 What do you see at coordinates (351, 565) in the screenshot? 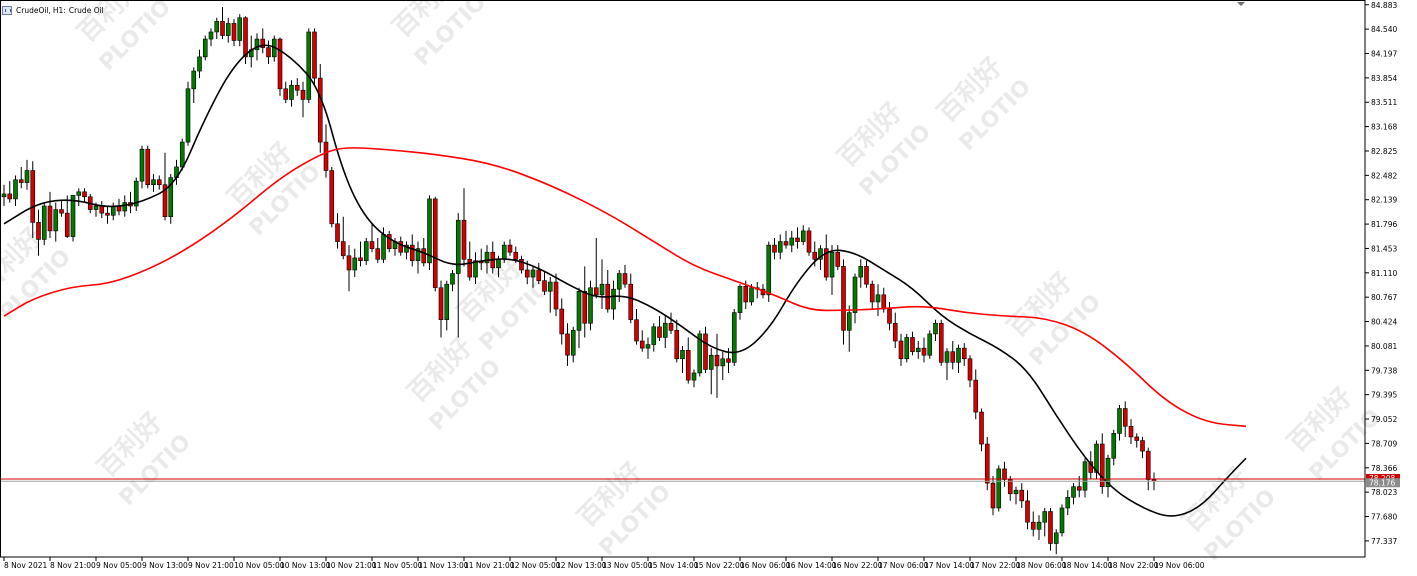
I see `x-tick-label: 10 Nov 21:00` at bounding box center [351, 565].